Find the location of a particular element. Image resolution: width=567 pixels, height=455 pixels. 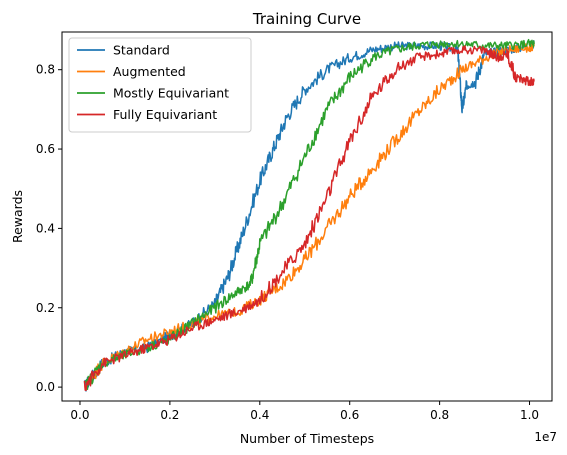

y-tick-label: 0.8 is located at coordinates (45, 70).